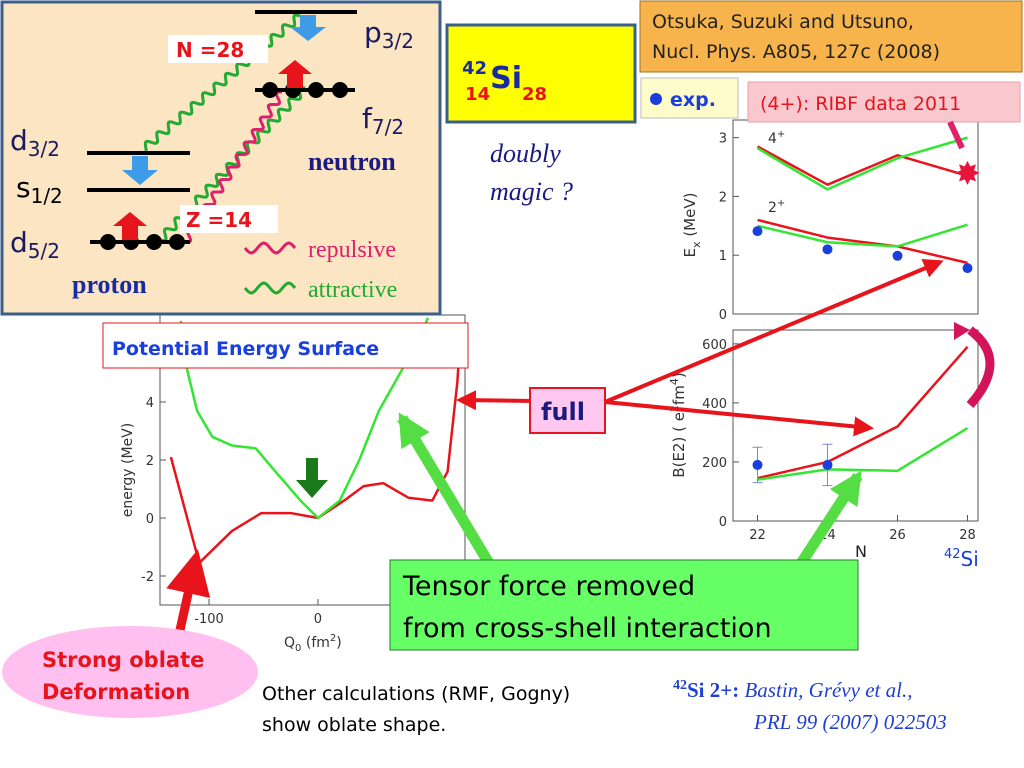 The height and width of the screenshot is (768, 1024). Describe the element at coordinates (776, 207) in the screenshot. I see `annotation: 2+` at that location.